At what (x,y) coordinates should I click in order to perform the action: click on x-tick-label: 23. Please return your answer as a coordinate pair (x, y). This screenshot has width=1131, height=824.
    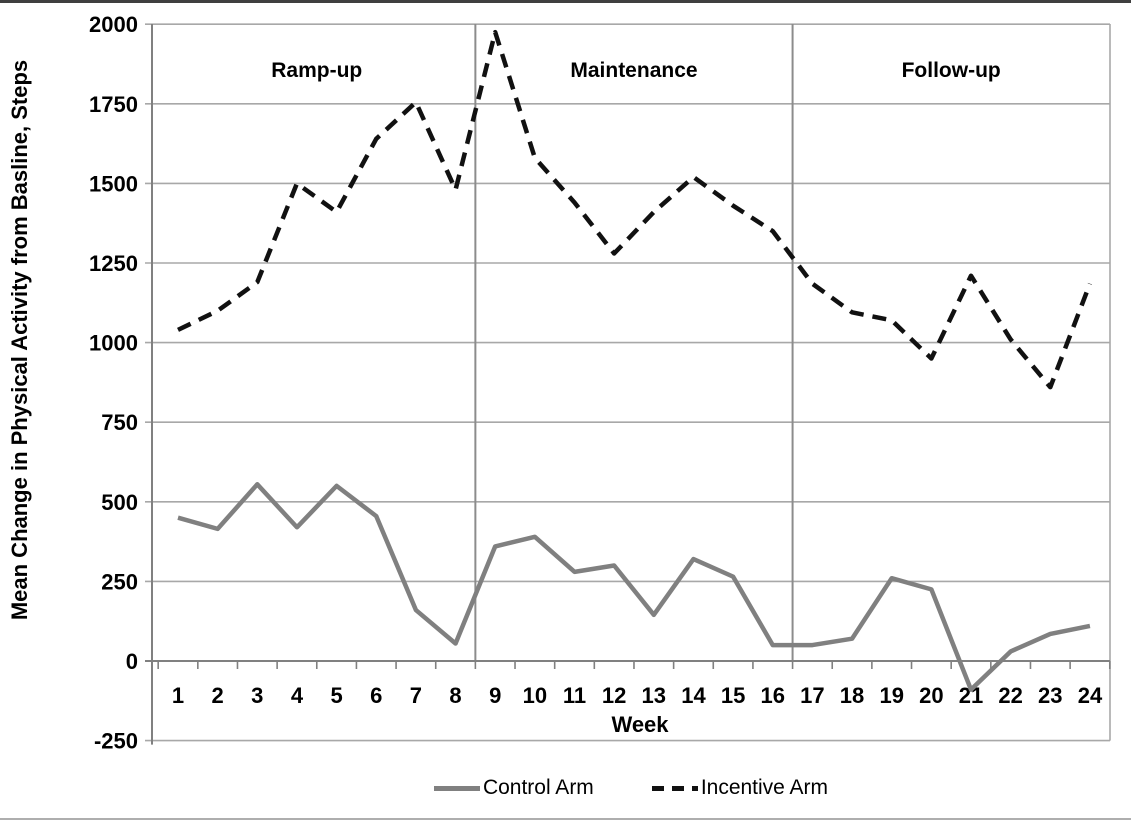
    Looking at the image, I should click on (1050, 695).